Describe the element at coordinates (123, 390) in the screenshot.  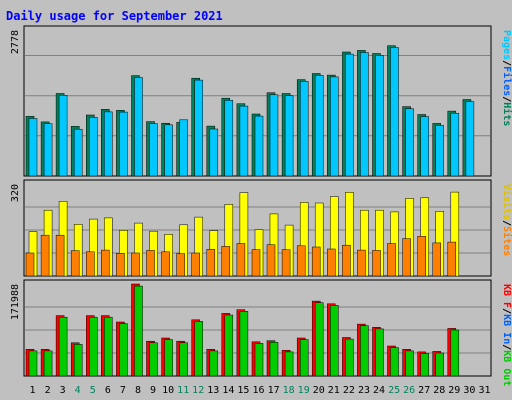
I see `x-tick-label-day-7: 7` at that location.